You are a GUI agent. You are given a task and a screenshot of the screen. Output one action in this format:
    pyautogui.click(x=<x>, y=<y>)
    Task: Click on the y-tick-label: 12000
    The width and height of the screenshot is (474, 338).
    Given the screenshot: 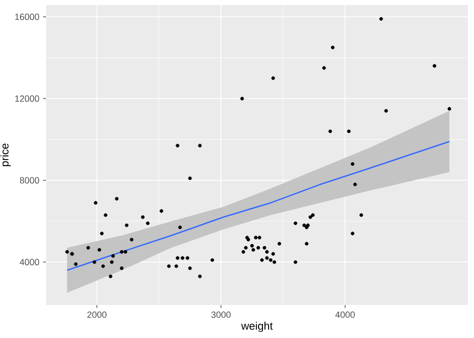 What is the action you would take?
    pyautogui.click(x=27, y=98)
    